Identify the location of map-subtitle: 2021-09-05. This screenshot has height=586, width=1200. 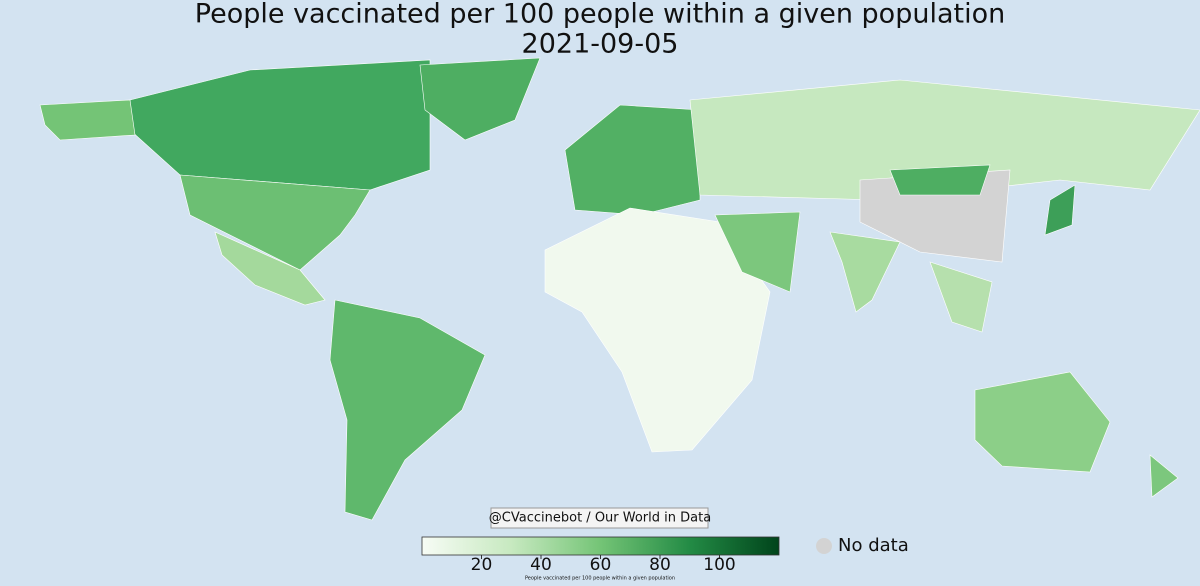
(600, 44).